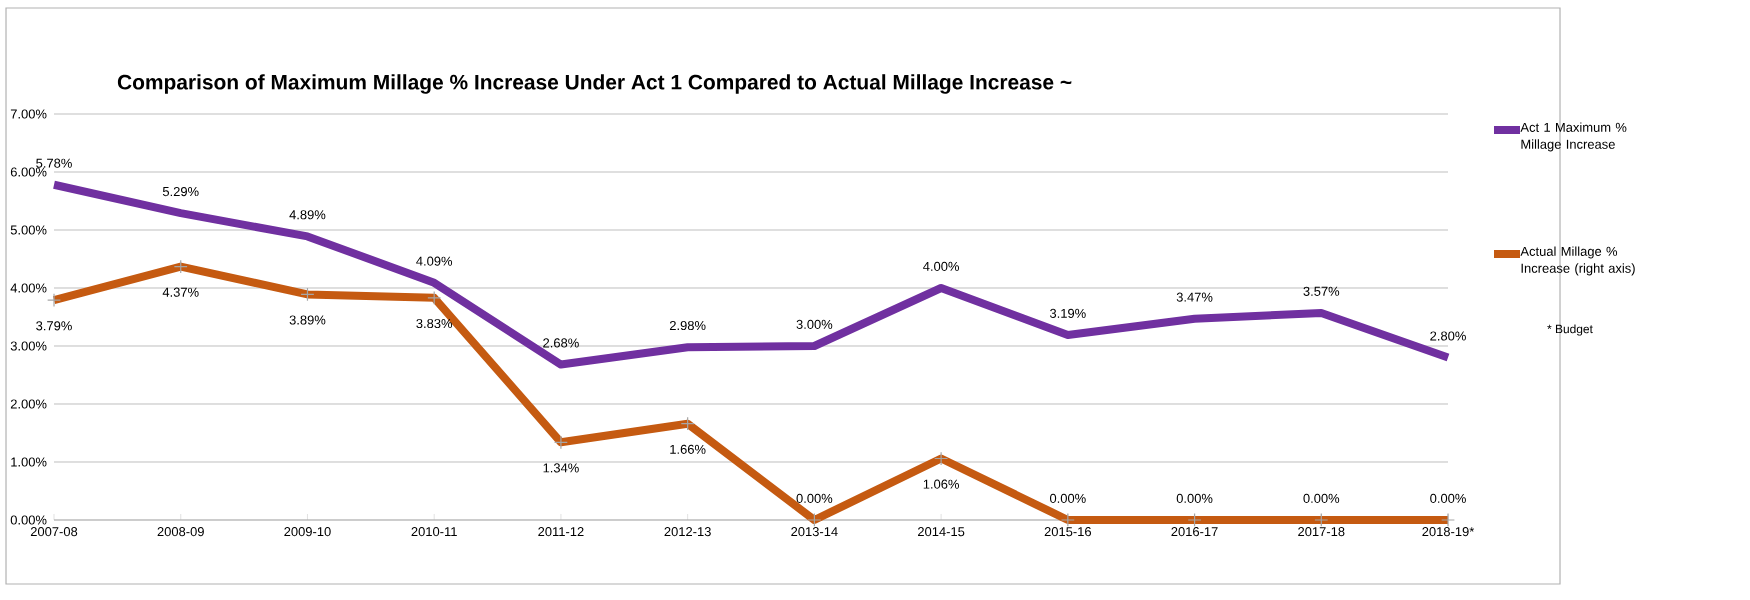 The height and width of the screenshot is (600, 1750). What do you see at coordinates (307, 532) in the screenshot?
I see `x-tick-label: 2009-10` at bounding box center [307, 532].